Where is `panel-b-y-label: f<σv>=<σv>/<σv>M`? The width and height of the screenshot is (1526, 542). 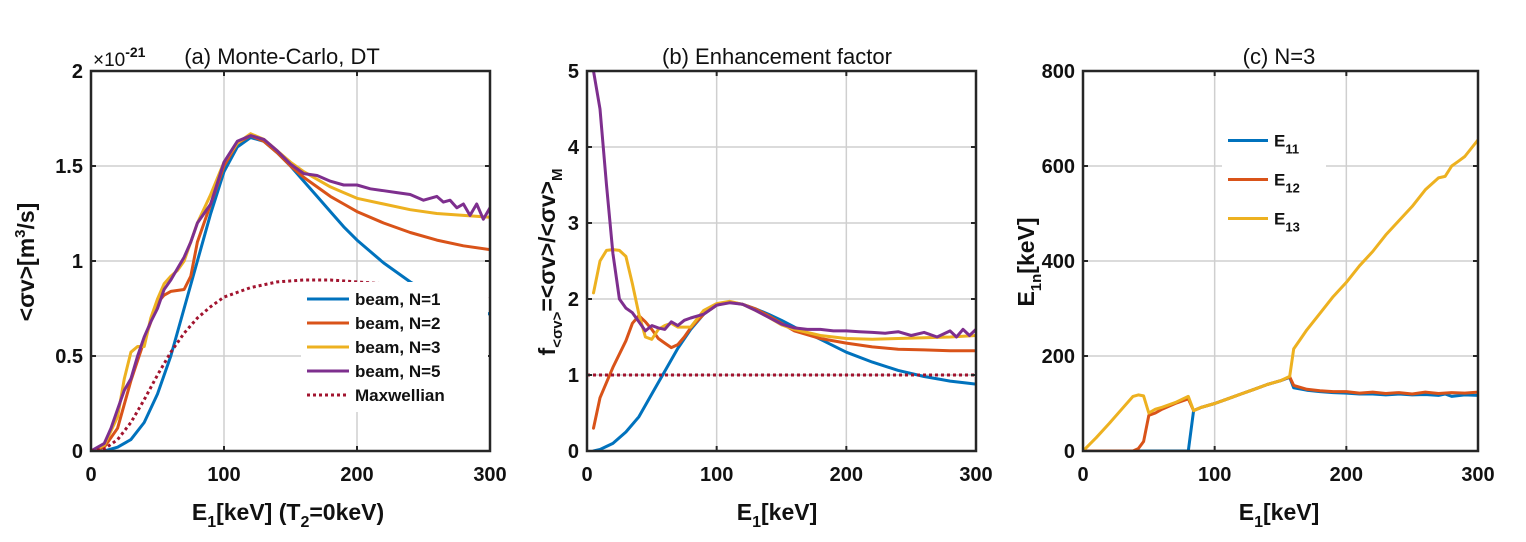 panel-b-y-label: f<σv>=<σv>/<σv>M is located at coordinates (550, 262).